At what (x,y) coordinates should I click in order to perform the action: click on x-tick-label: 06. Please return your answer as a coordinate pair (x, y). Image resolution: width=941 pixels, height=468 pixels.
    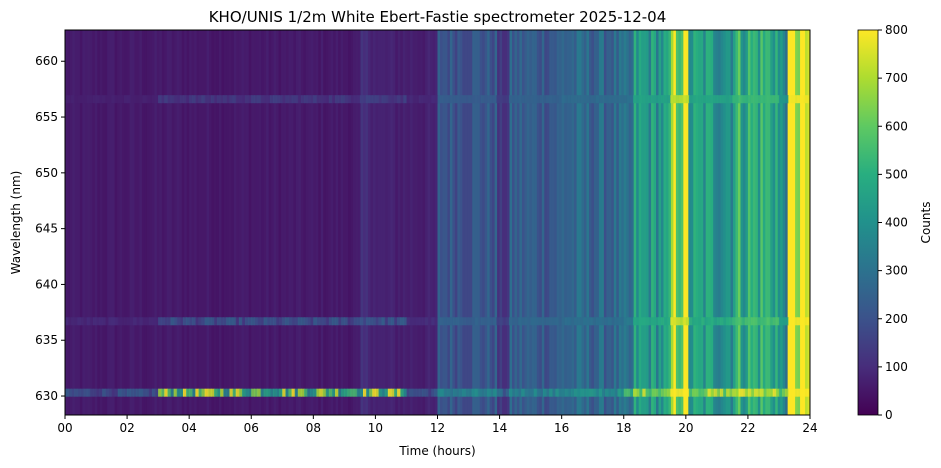
    Looking at the image, I should click on (251, 428).